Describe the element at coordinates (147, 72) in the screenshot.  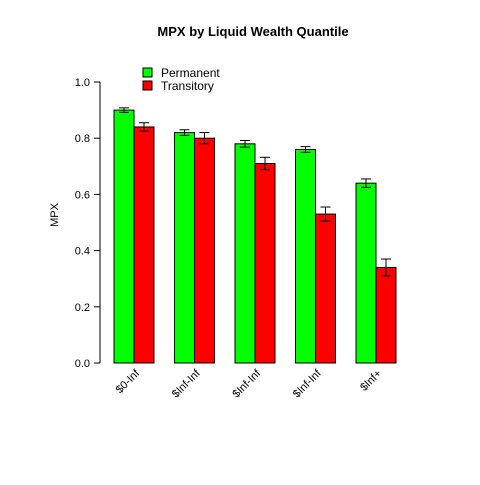
I see `legend-swatch-permanent` at that location.